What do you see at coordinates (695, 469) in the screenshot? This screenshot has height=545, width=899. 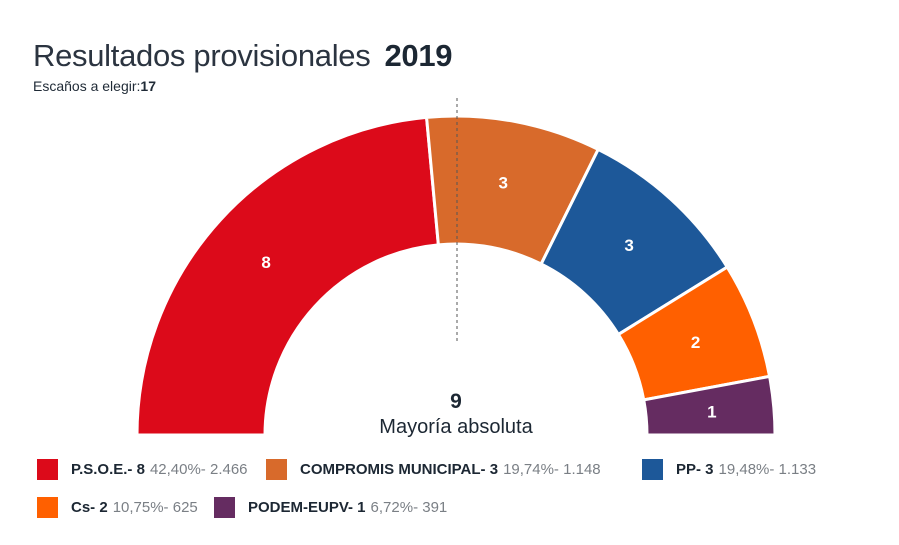 I see `legend-name: PP- 3` at bounding box center [695, 469].